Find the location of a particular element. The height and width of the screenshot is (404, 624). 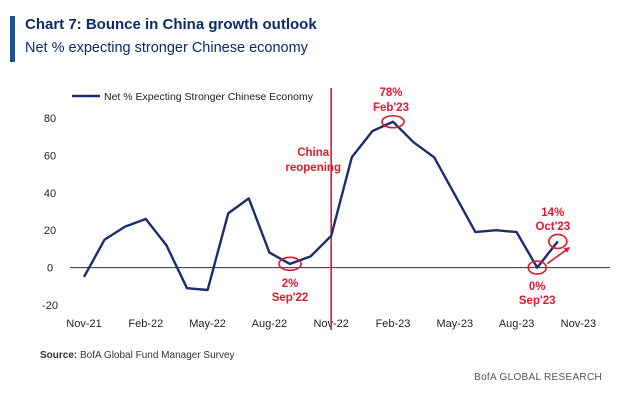

sep22-date-label: Sep'22 is located at coordinates (290, 298).